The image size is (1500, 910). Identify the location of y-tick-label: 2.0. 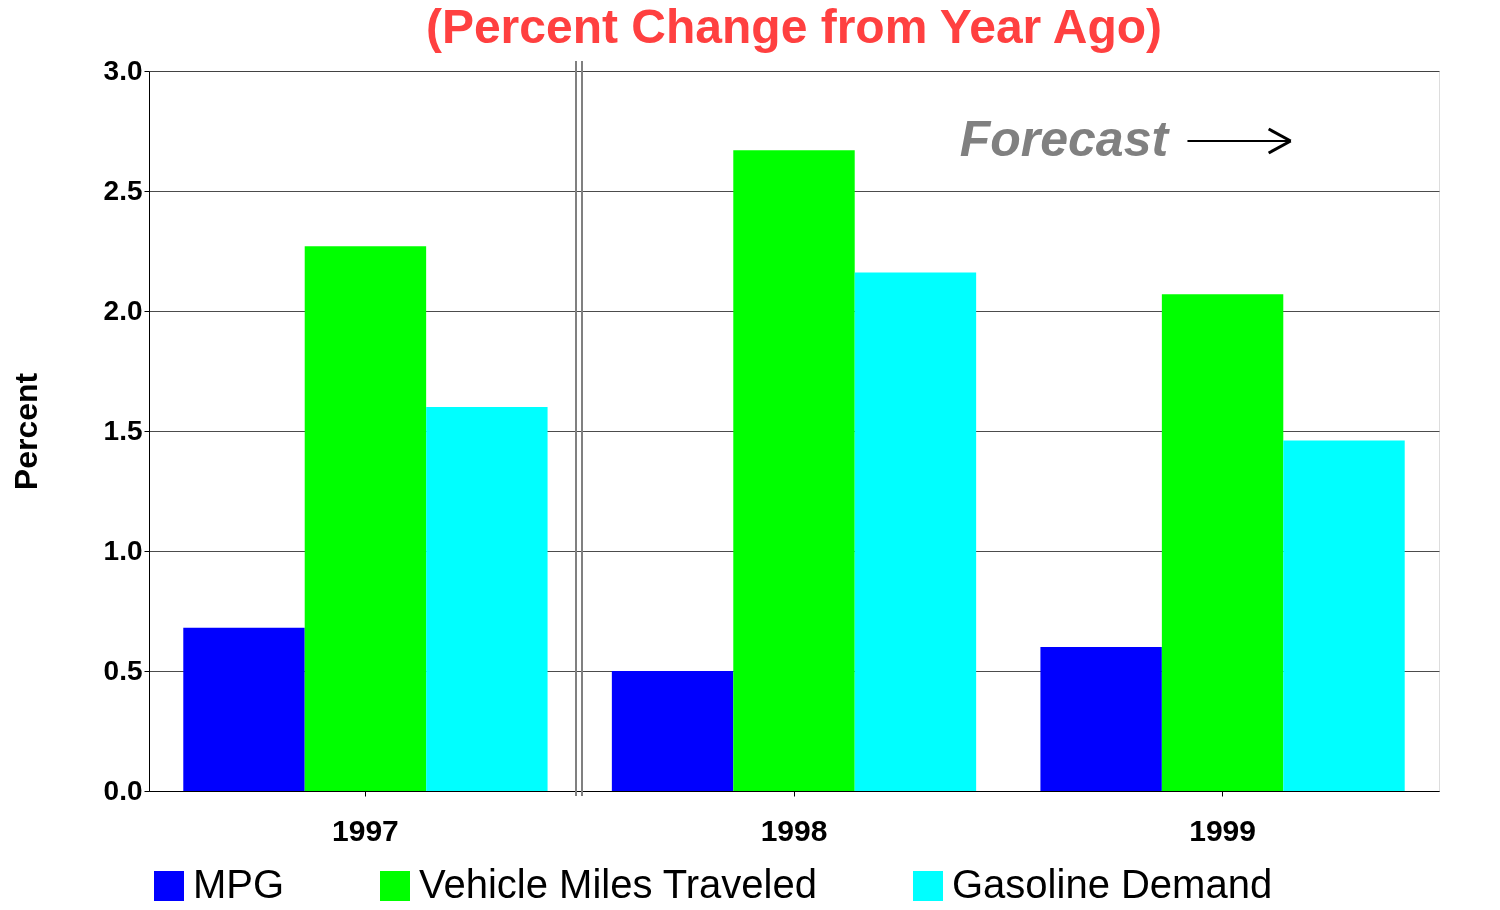
(123, 310).